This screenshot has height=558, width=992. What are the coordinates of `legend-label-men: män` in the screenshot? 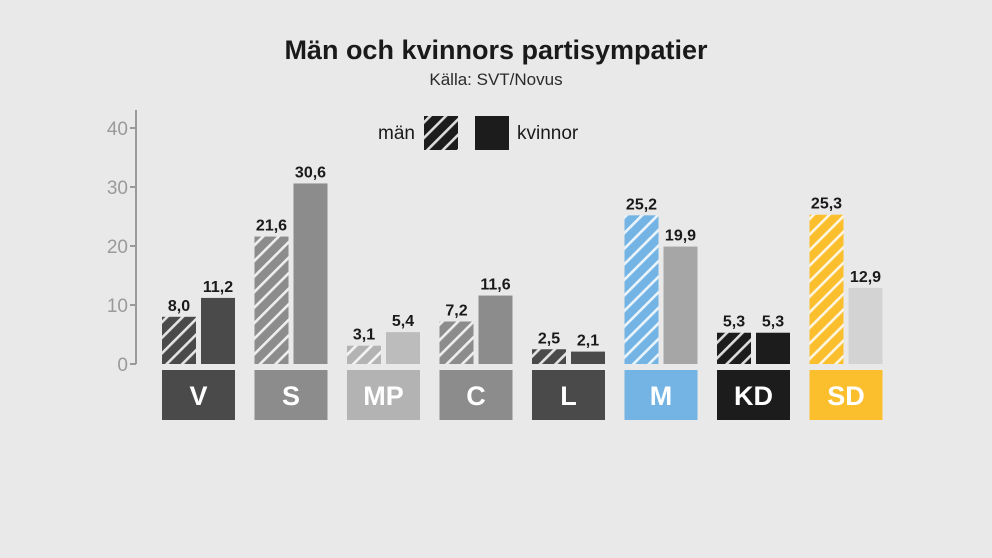 It's located at (396, 133).